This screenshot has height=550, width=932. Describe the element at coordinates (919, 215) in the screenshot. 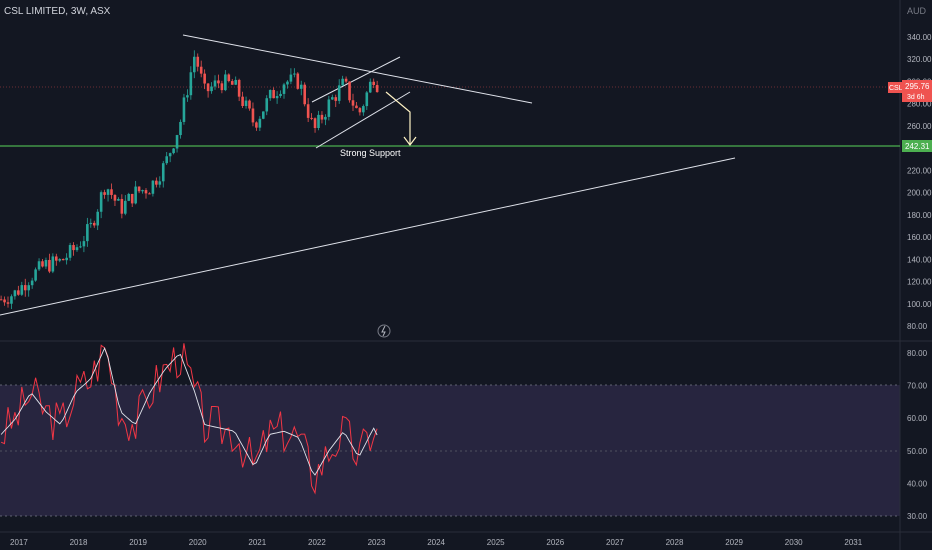

I see `price-tick-label: 180.00` at that location.